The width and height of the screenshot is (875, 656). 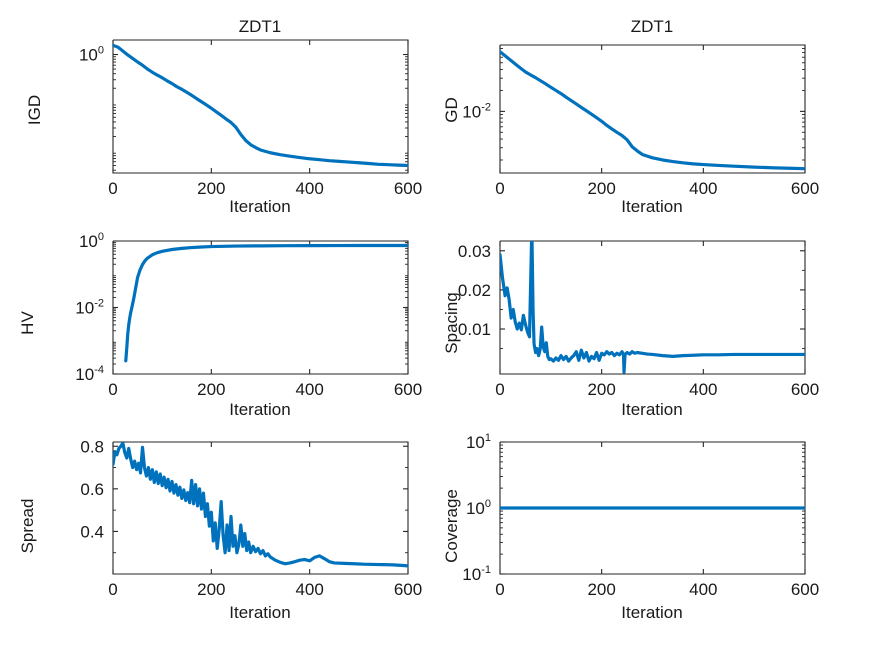 What do you see at coordinates (476, 574) in the screenshot?
I see `svg-text: 10⁻¹` at bounding box center [476, 574].